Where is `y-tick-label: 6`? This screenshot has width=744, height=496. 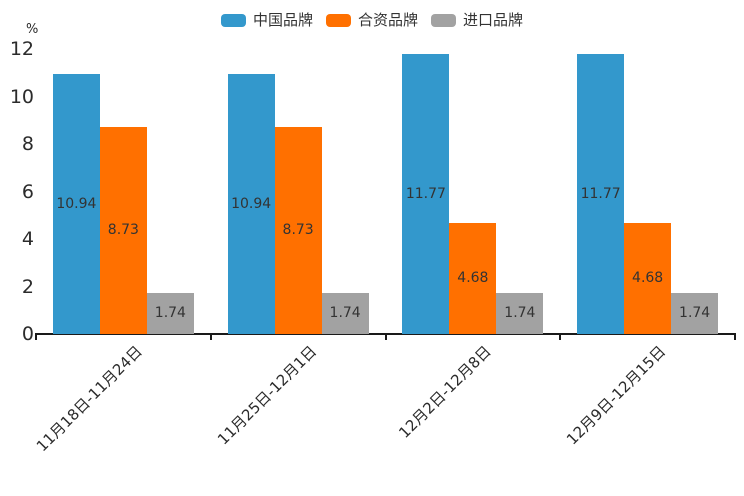 y-tick-label: 6 is located at coordinates (27, 191).